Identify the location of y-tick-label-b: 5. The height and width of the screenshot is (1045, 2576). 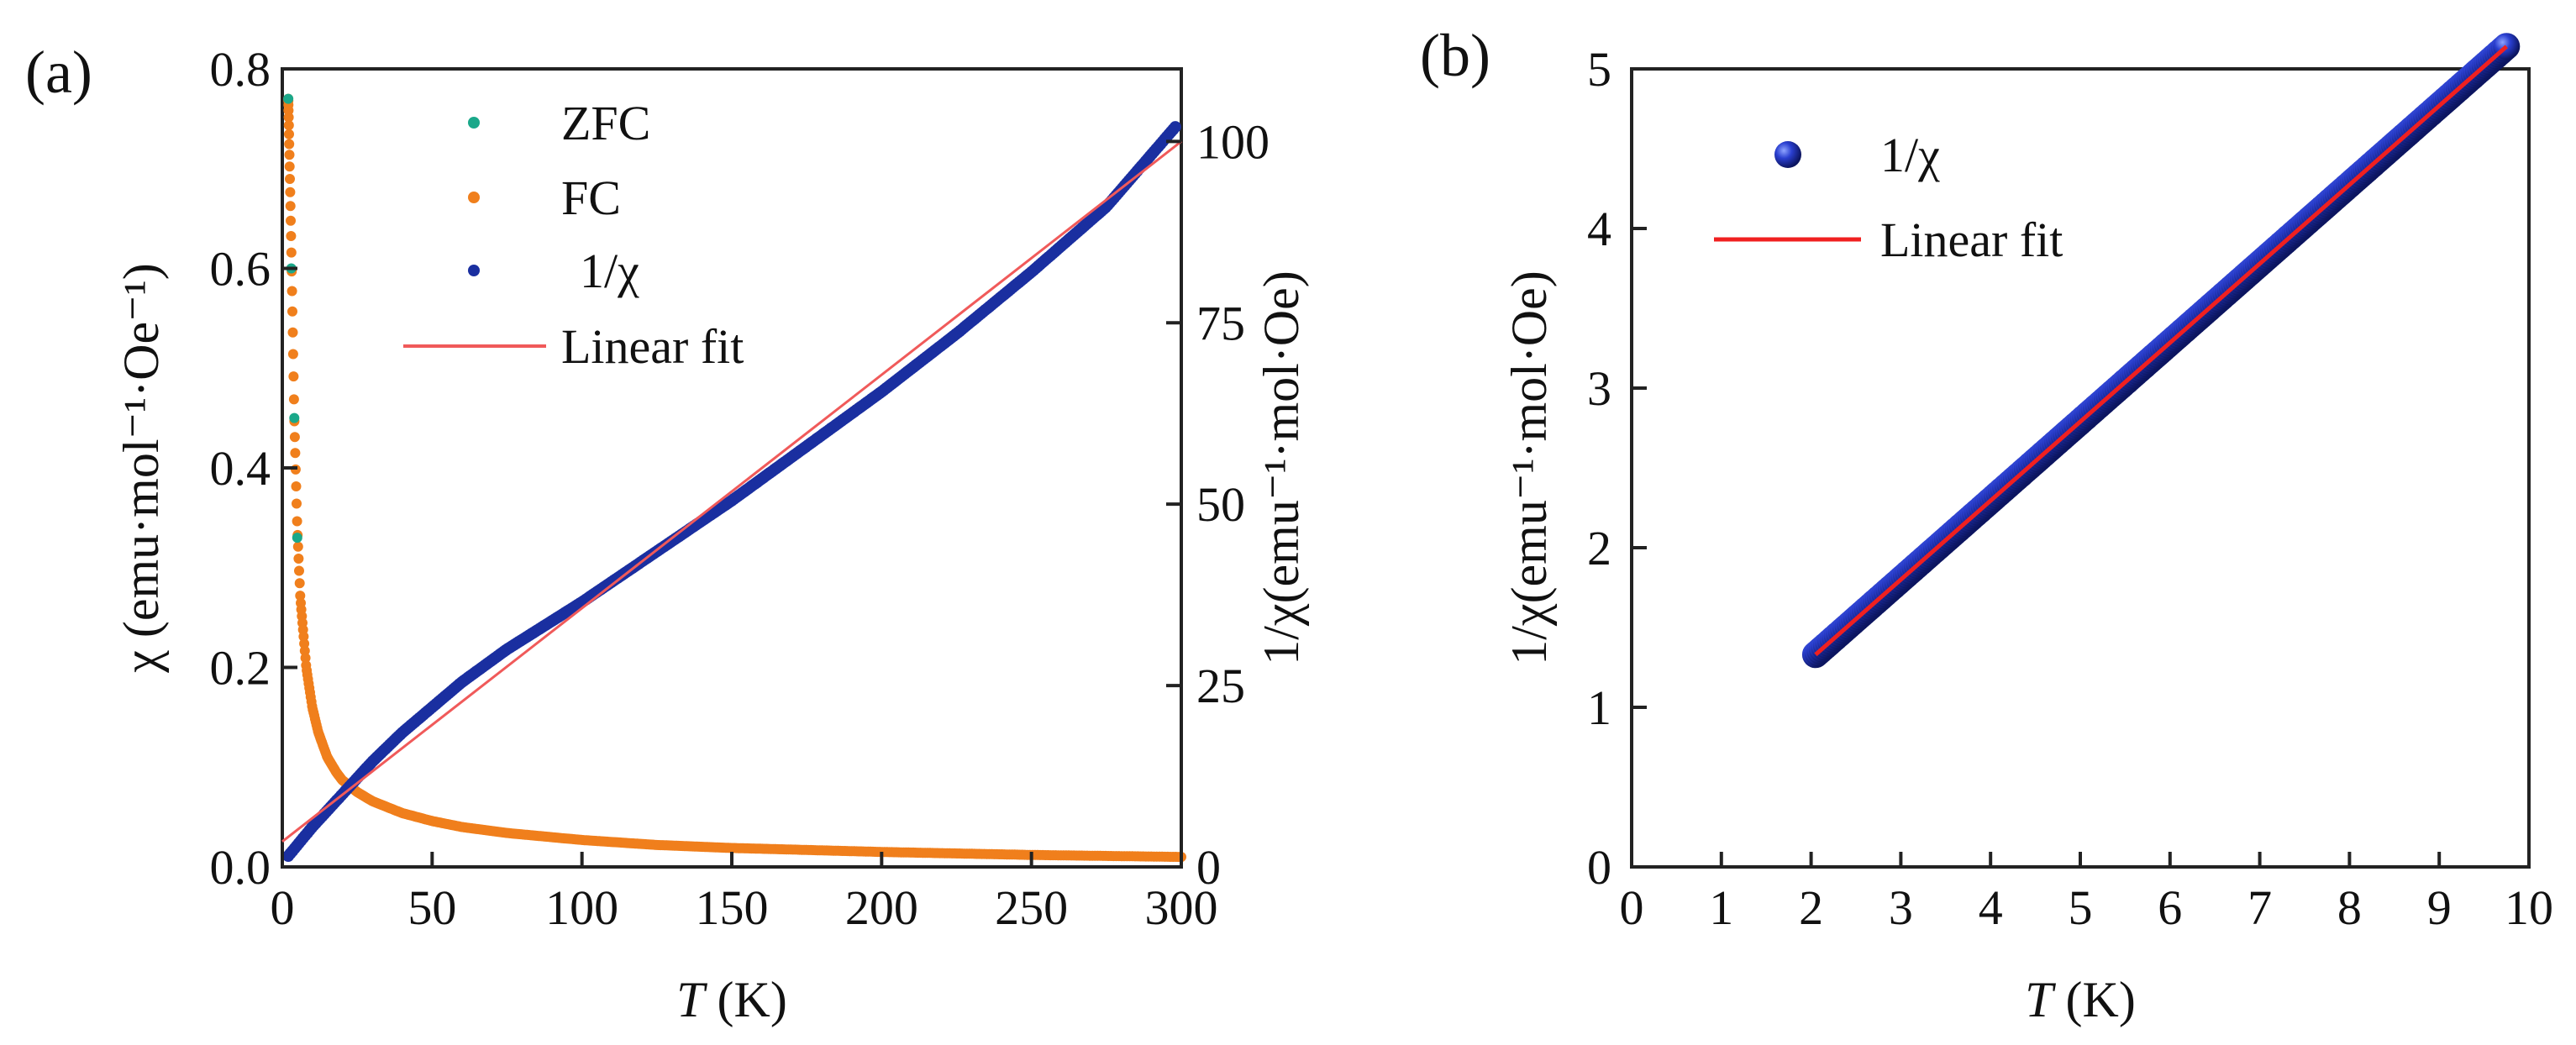
(1599, 69).